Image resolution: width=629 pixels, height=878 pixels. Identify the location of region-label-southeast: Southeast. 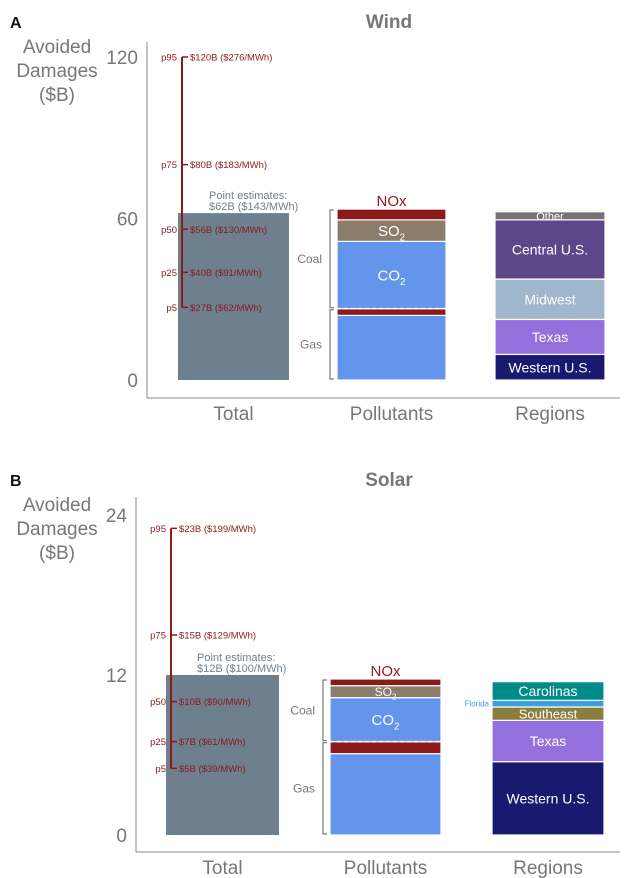
(548, 713).